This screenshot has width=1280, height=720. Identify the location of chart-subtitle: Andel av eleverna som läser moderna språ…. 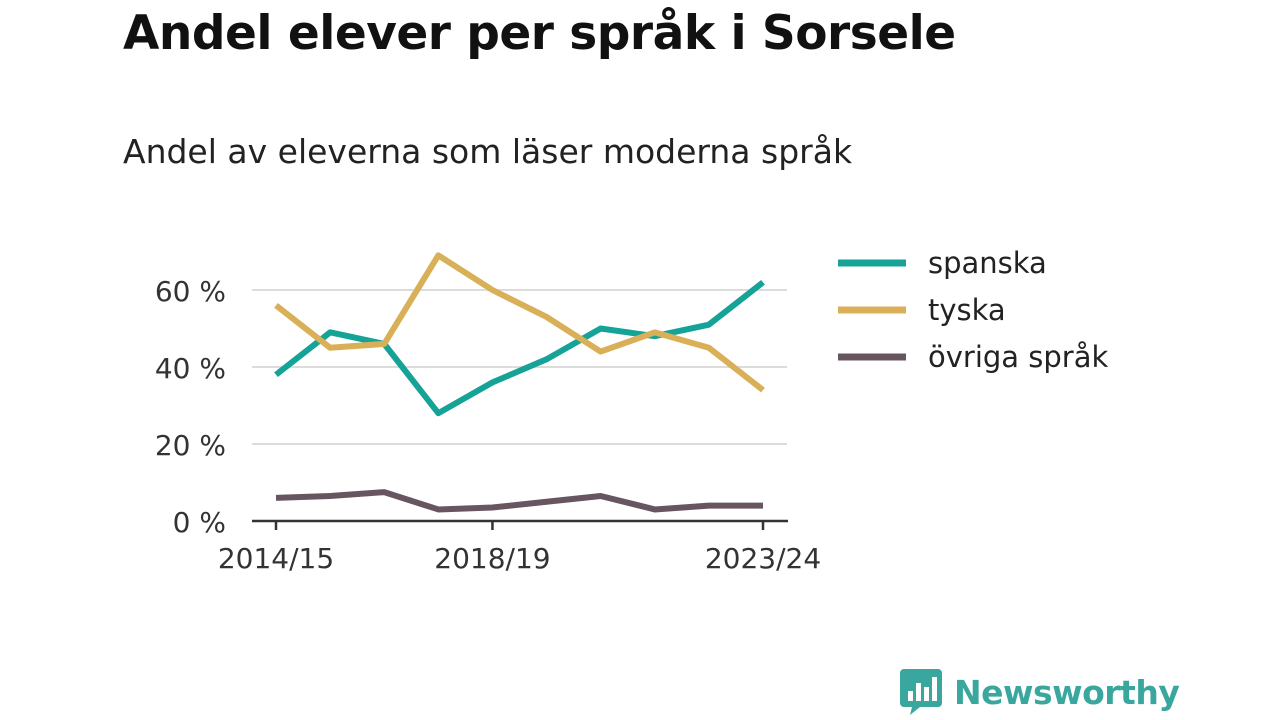
(488, 151).